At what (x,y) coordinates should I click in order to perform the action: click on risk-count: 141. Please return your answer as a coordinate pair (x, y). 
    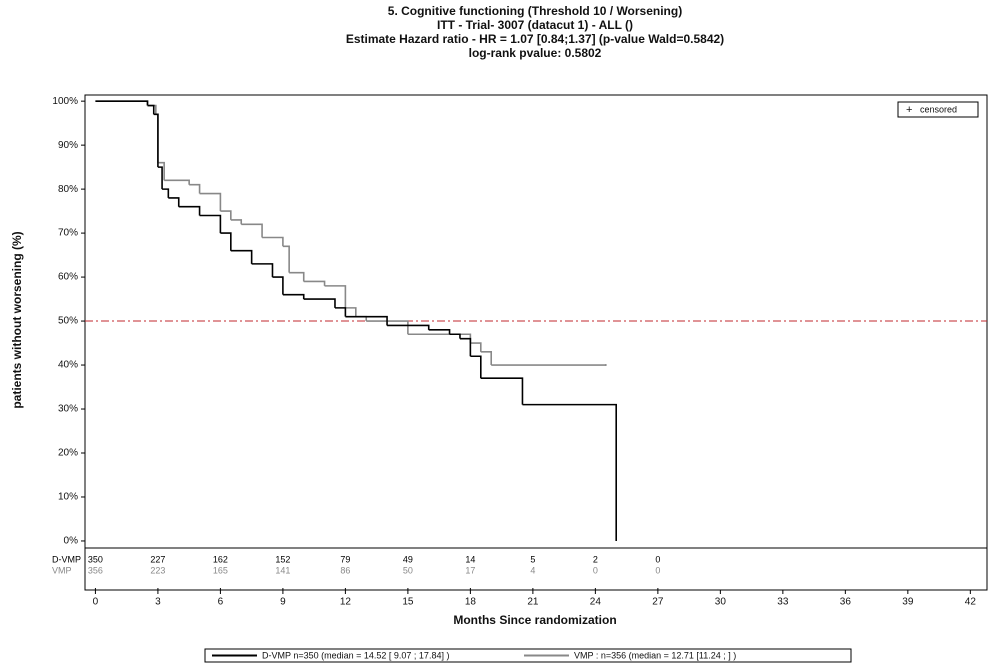
    Looking at the image, I should click on (282, 570).